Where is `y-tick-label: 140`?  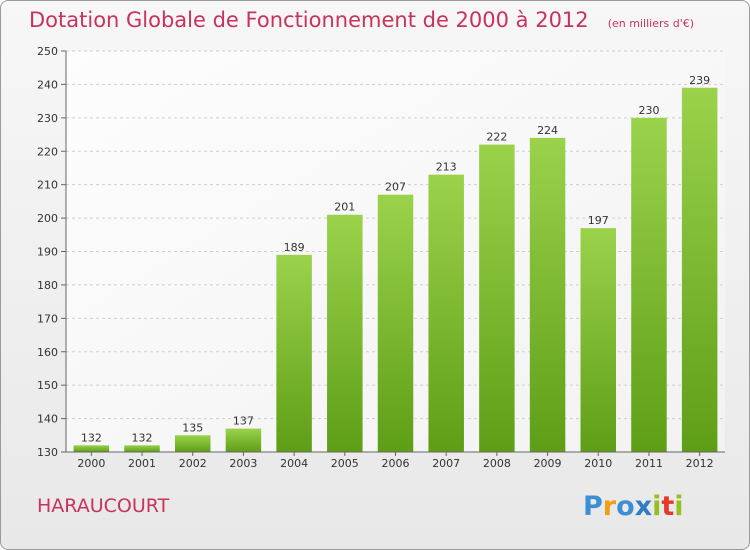 y-tick-label: 140 is located at coordinates (47, 419).